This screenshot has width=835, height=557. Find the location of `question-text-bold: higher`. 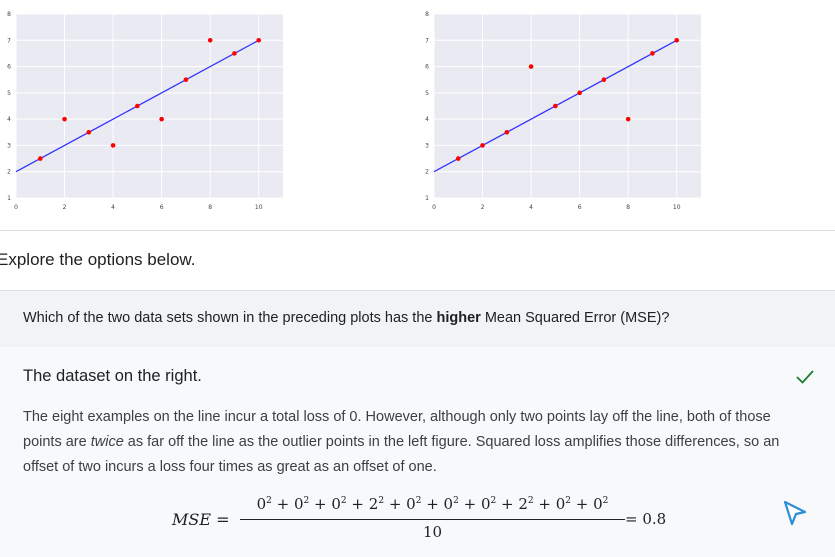

question-text-bold: higher is located at coordinates (458, 318).